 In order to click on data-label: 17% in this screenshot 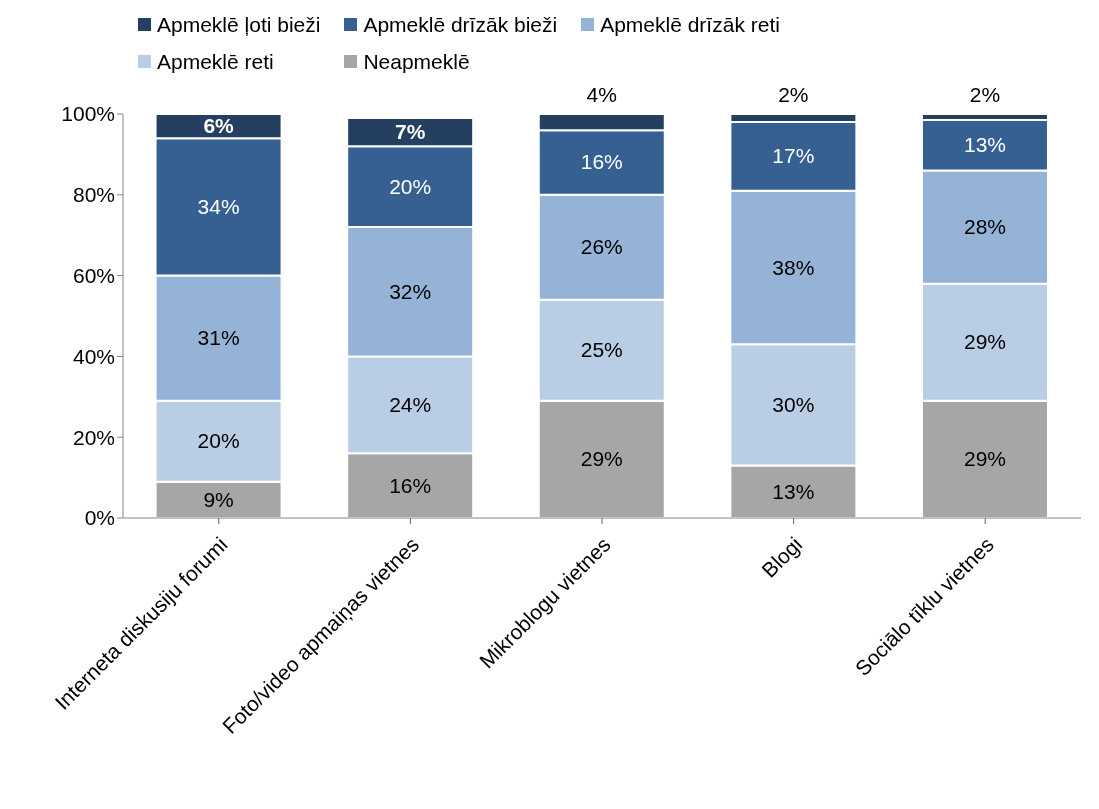, I will do `click(793, 156)`.